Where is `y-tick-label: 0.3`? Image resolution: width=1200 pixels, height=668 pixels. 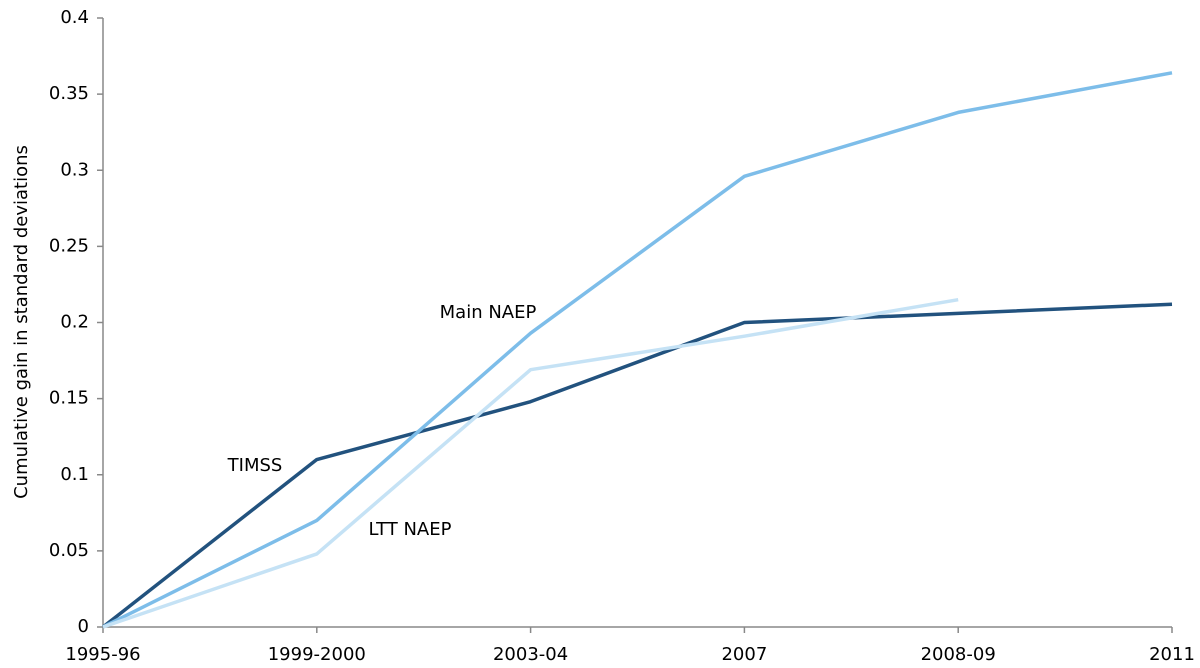
y-tick-label: 0.3 is located at coordinates (74, 169).